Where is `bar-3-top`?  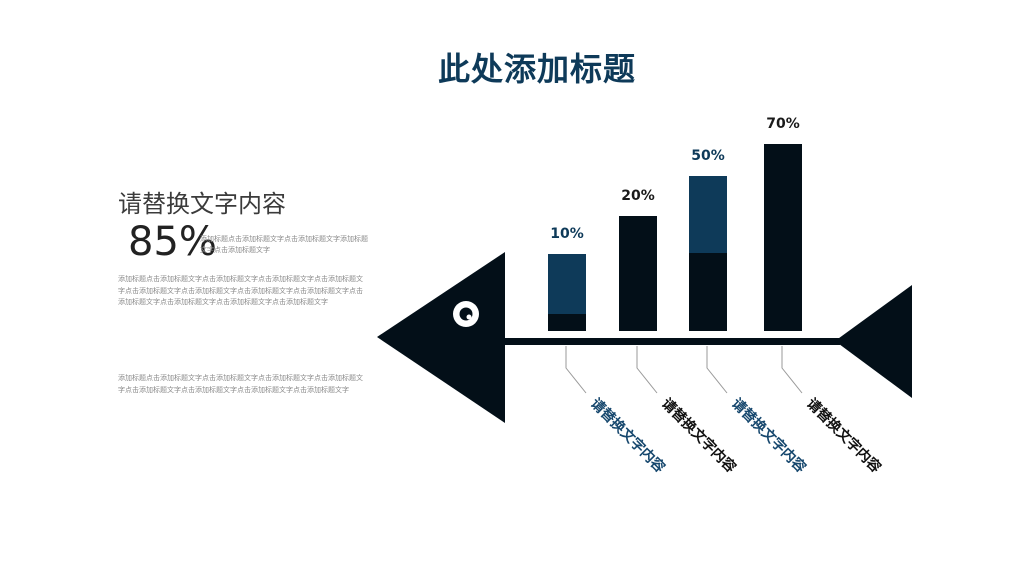 bar-3-top is located at coordinates (708, 214).